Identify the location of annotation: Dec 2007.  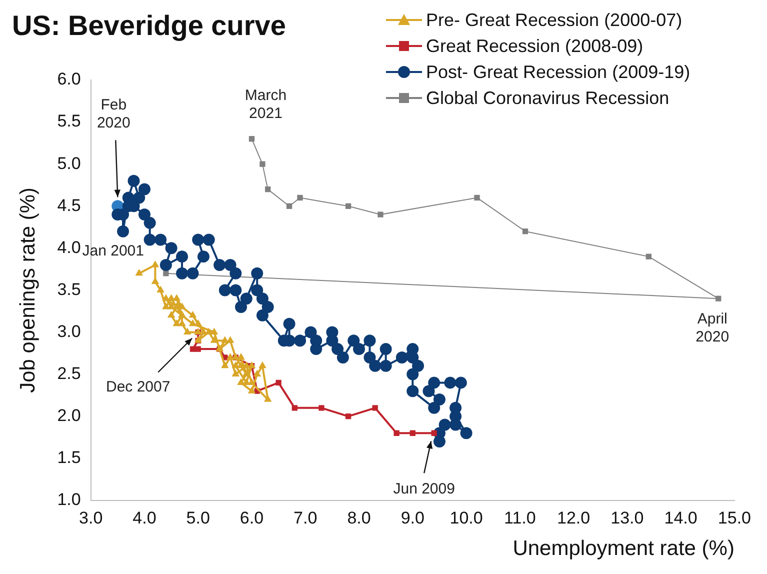
(138, 387).